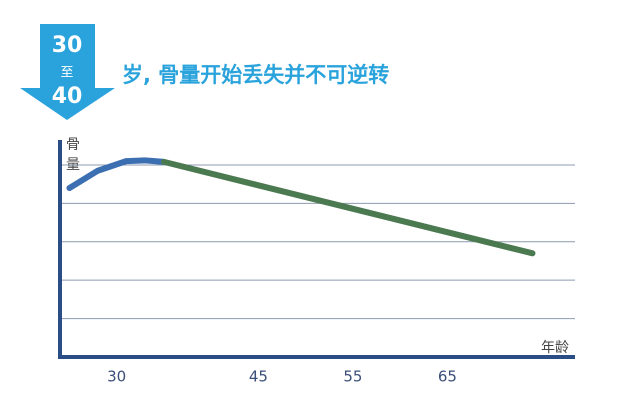  Describe the element at coordinates (67, 96) in the screenshot. I see `badge-to: 40` at that location.